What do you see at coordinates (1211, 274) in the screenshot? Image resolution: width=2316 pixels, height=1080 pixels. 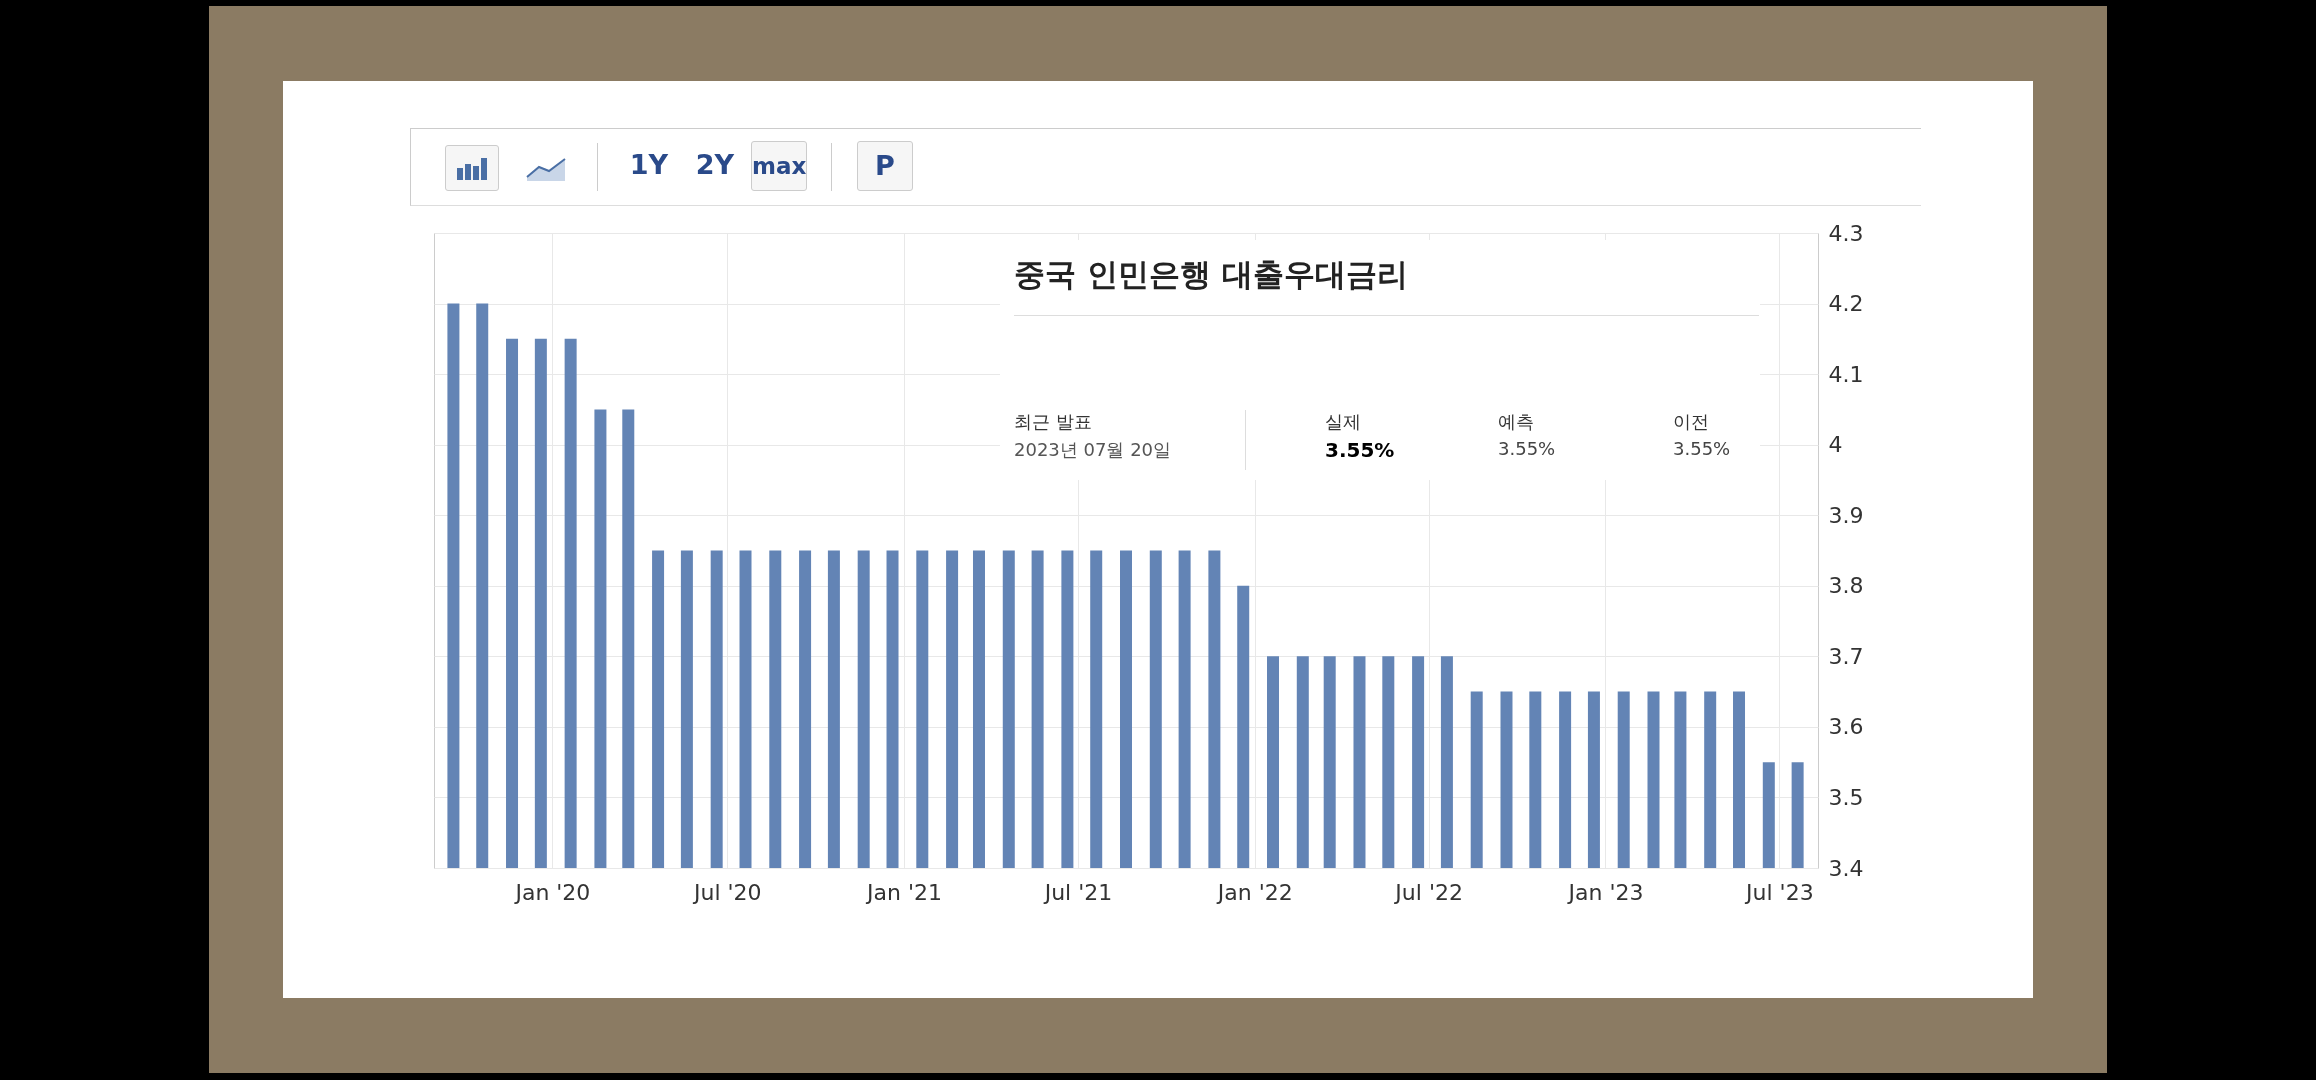 I see `text: 중국 인민은행 대출우대금리` at bounding box center [1211, 274].